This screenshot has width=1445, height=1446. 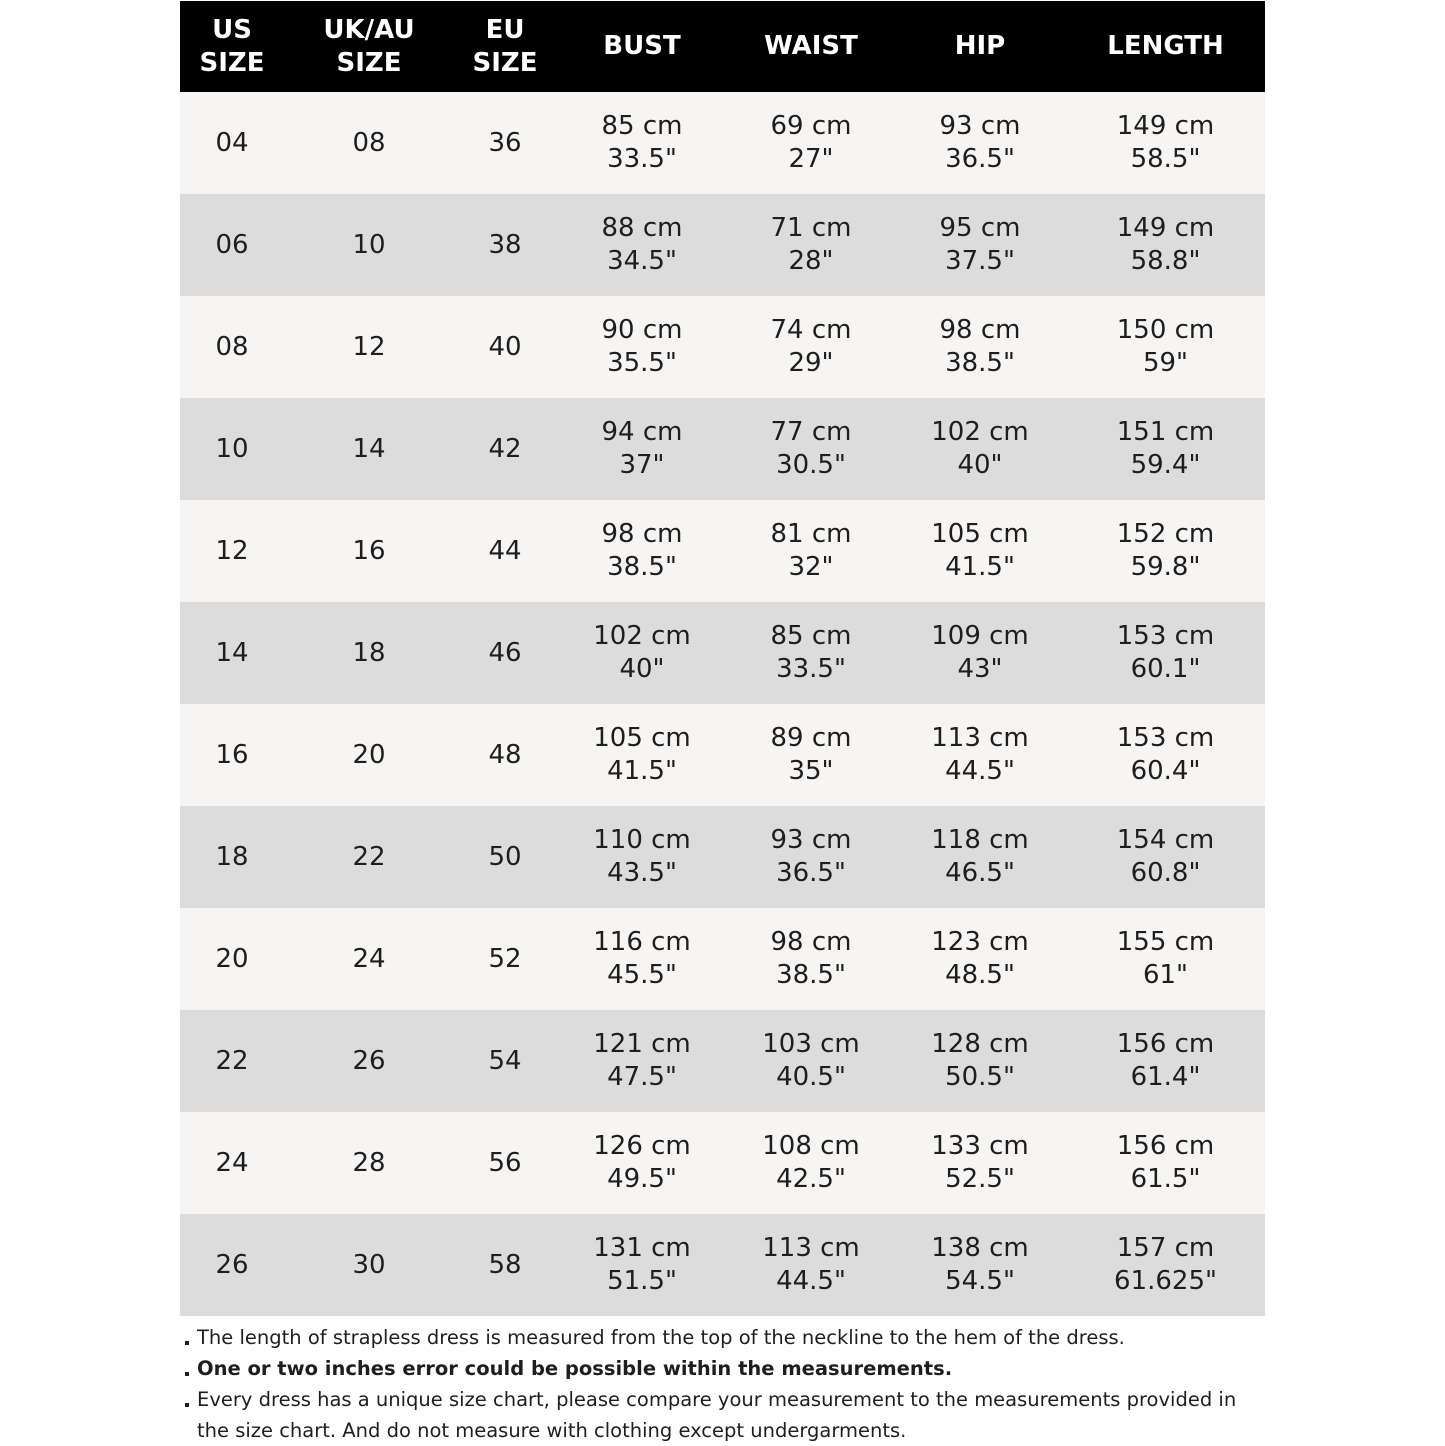 I want to click on value-cm: 138 cm, so click(x=980, y=1248).